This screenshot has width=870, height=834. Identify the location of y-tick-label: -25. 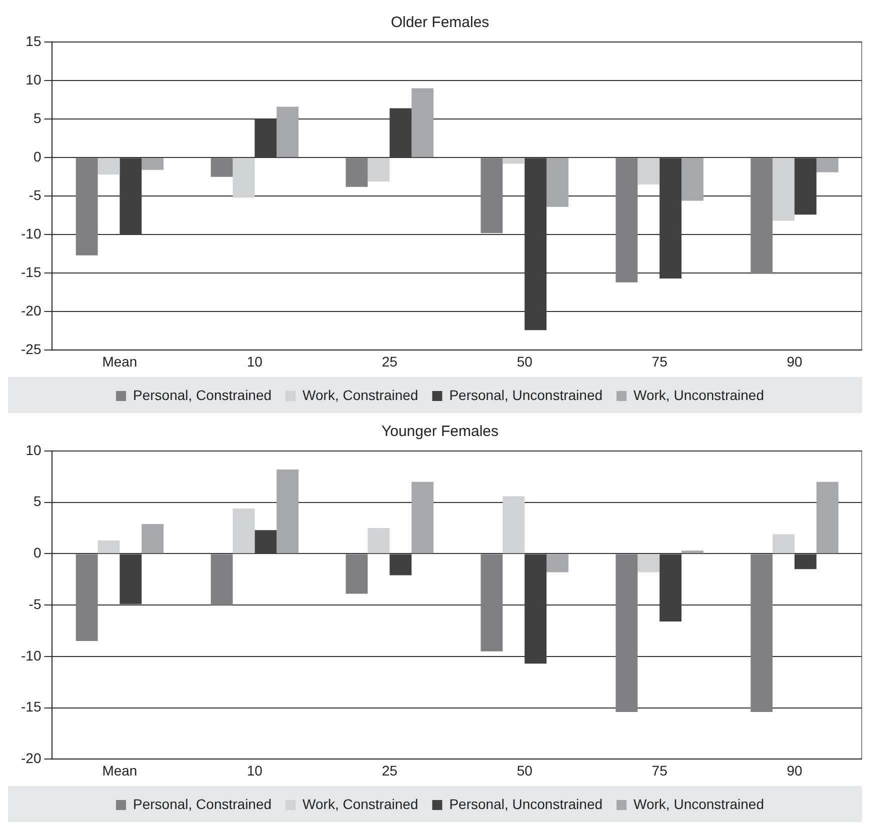
(31, 349).